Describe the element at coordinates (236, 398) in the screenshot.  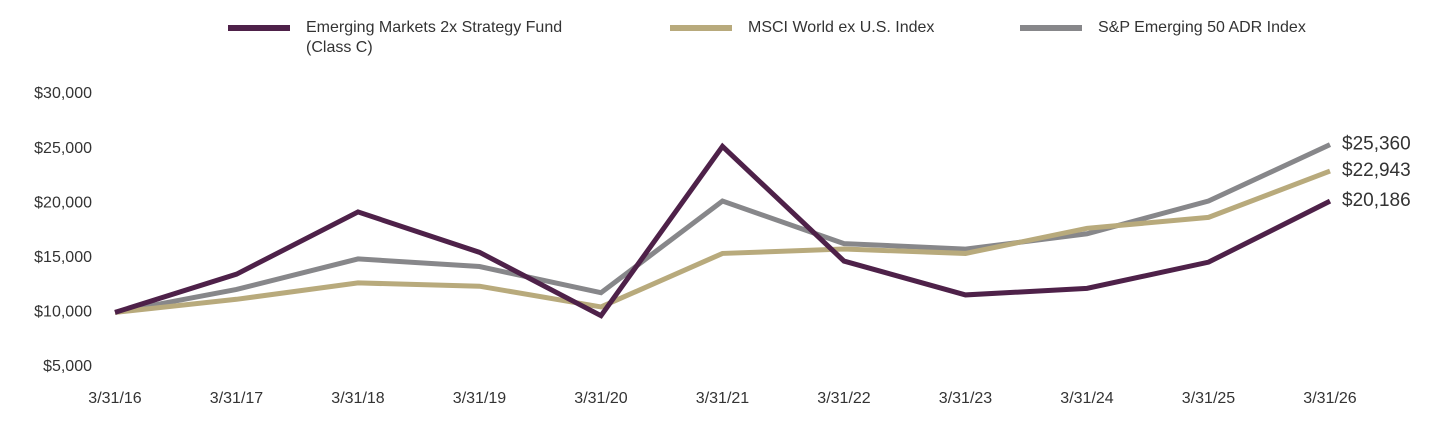
I see `x-tick-label: 3/31/17` at that location.